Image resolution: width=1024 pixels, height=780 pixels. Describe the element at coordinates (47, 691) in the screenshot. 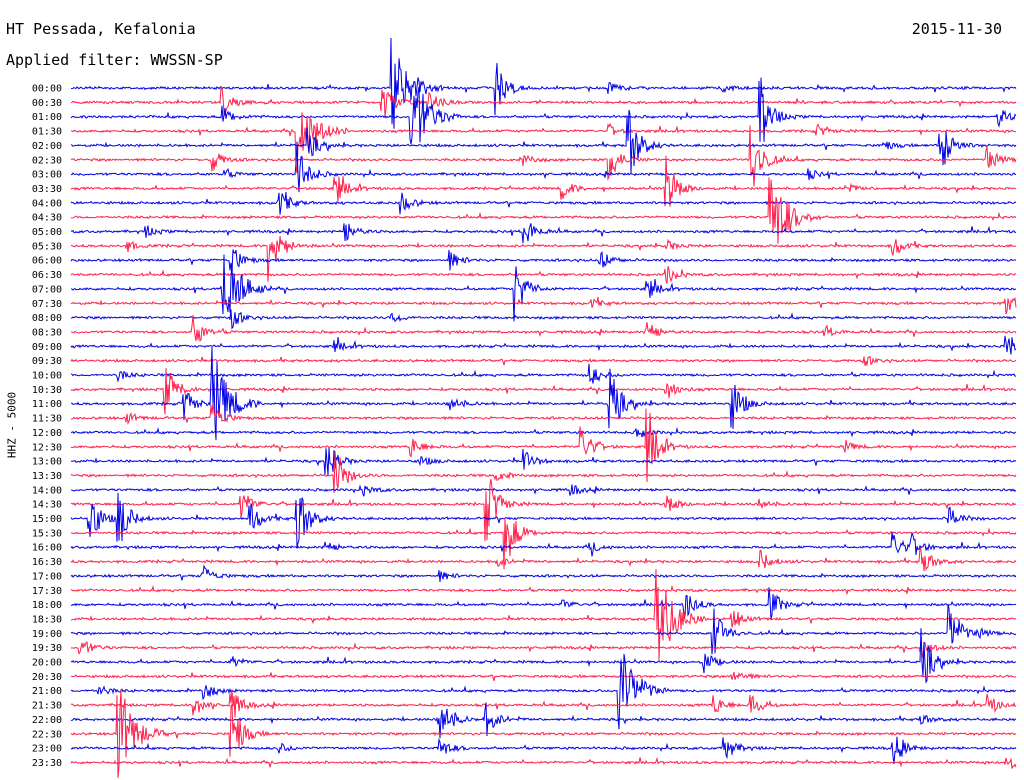

I see `time-tick-label: 21:00` at that location.